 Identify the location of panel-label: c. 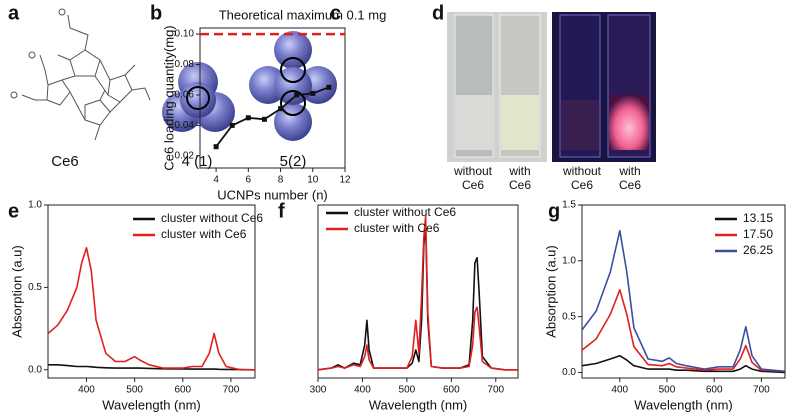
(335, 13).